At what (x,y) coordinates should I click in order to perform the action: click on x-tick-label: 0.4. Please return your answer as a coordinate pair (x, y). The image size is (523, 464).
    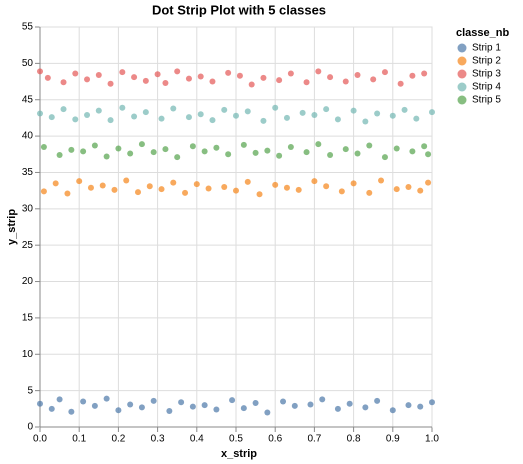
    Looking at the image, I should click on (197, 439).